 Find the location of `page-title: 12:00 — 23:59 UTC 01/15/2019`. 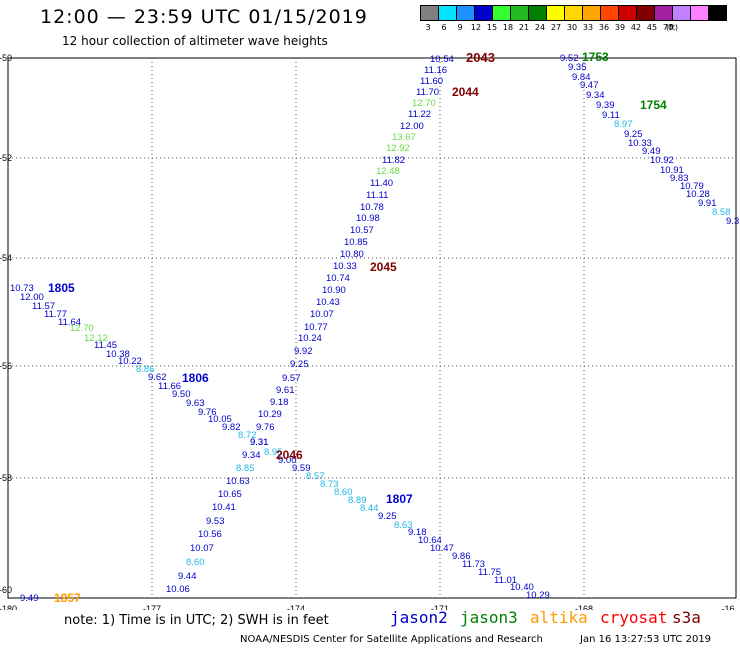

page-title: 12:00 — 23:59 UTC 01/15/2019 is located at coordinates (204, 17).